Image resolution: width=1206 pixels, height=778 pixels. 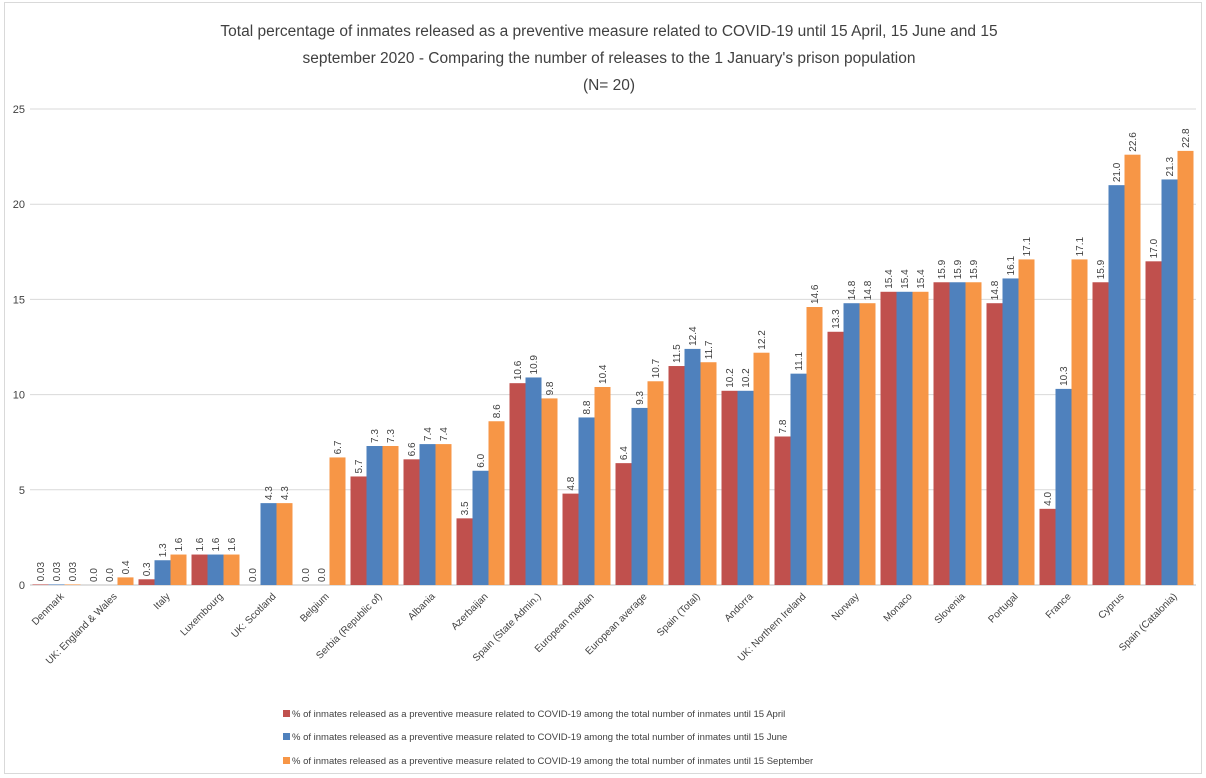 What do you see at coordinates (1059, 606) in the screenshot?
I see `x-category-label: France` at bounding box center [1059, 606].